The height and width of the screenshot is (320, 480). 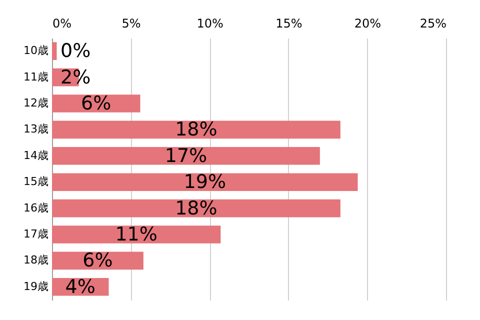 What do you see at coordinates (75, 51) in the screenshot?
I see `data-label: 0%` at bounding box center [75, 51].